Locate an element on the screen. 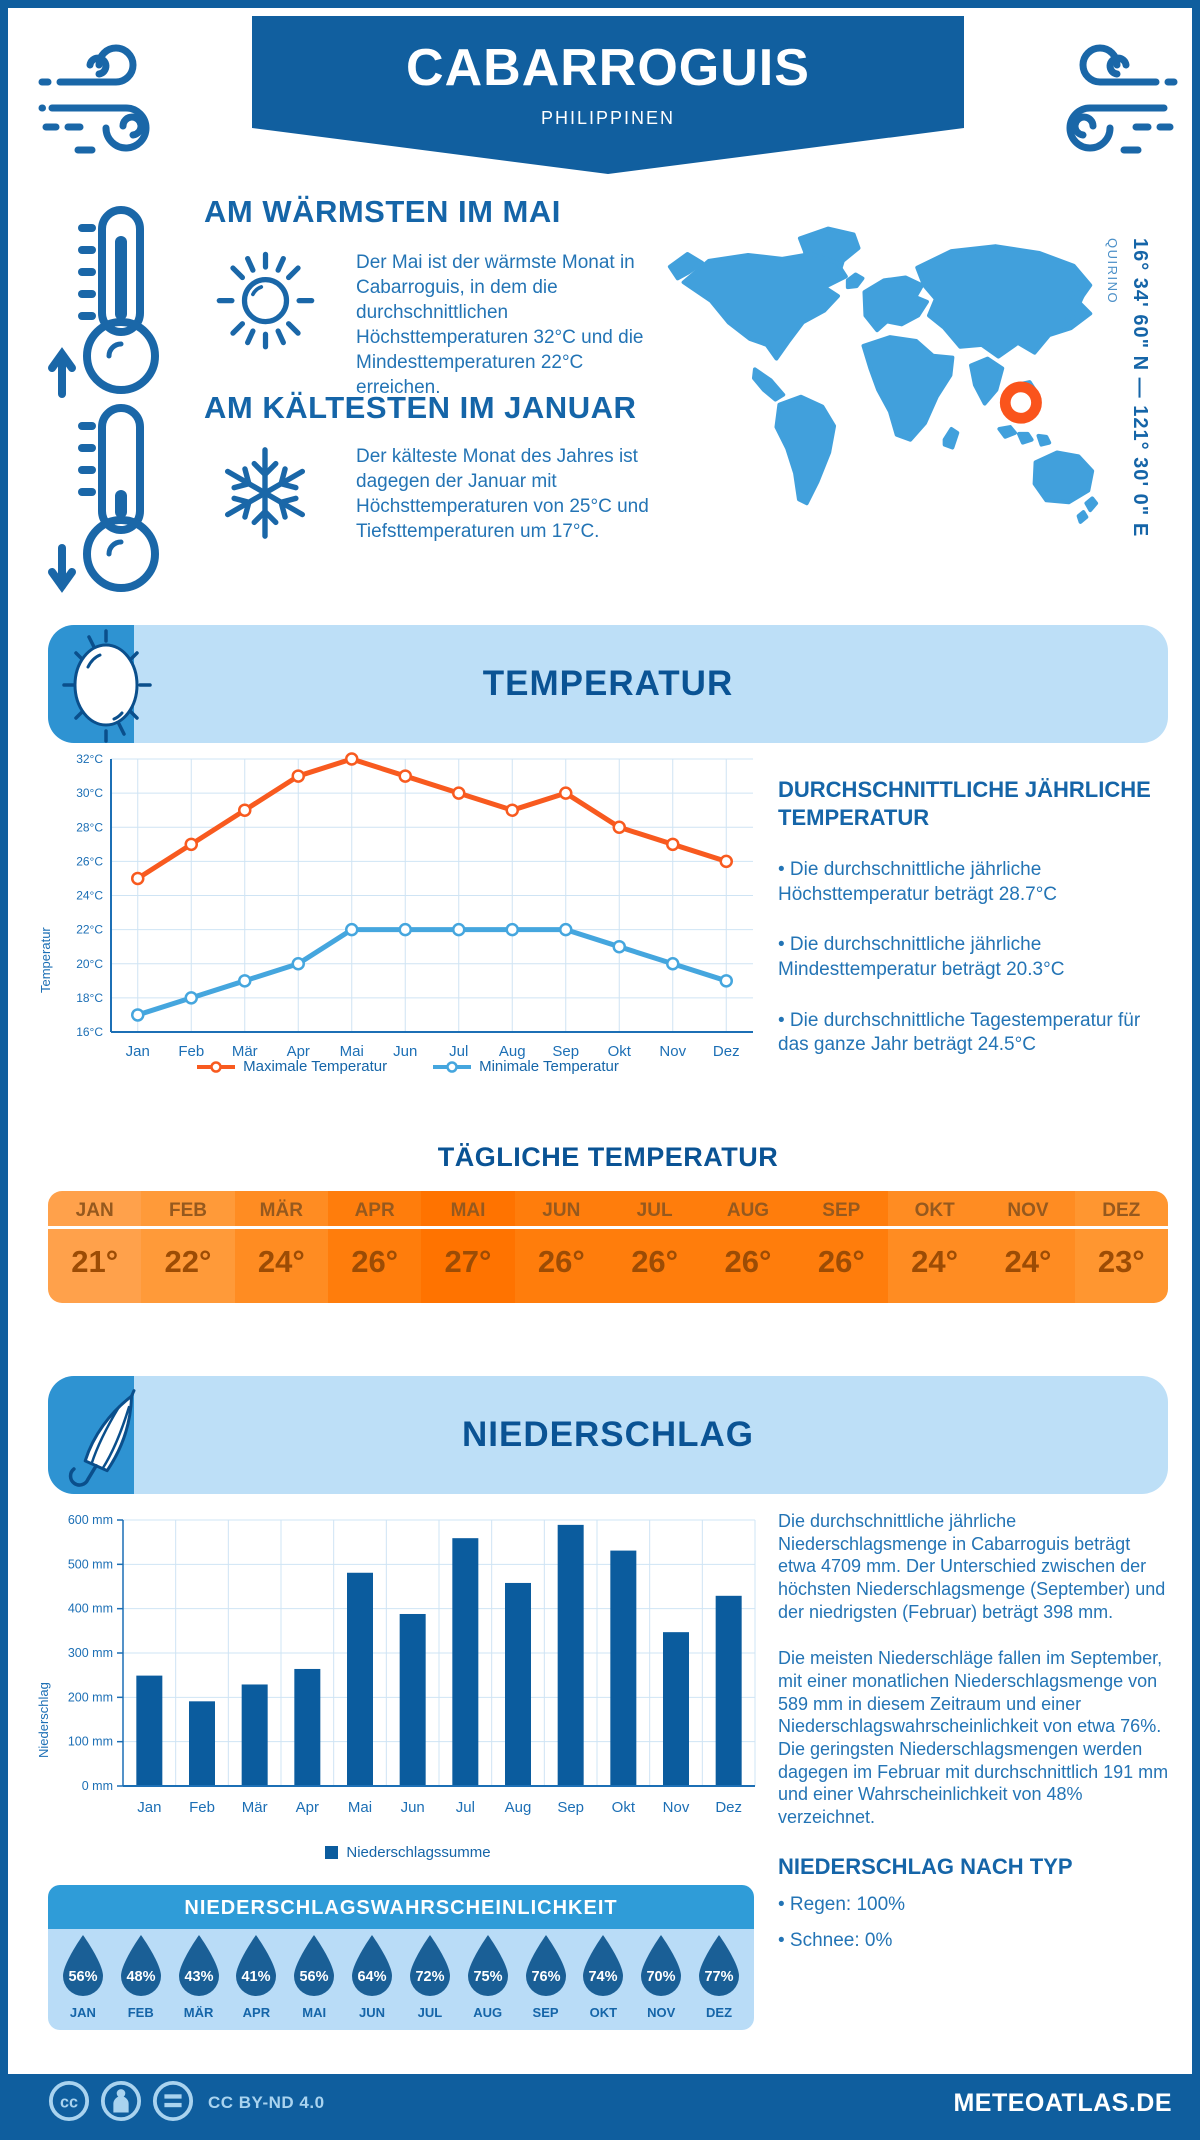 This screenshot has width=1200, height=2140. svg-text: Okt is located at coordinates (620, 1051).